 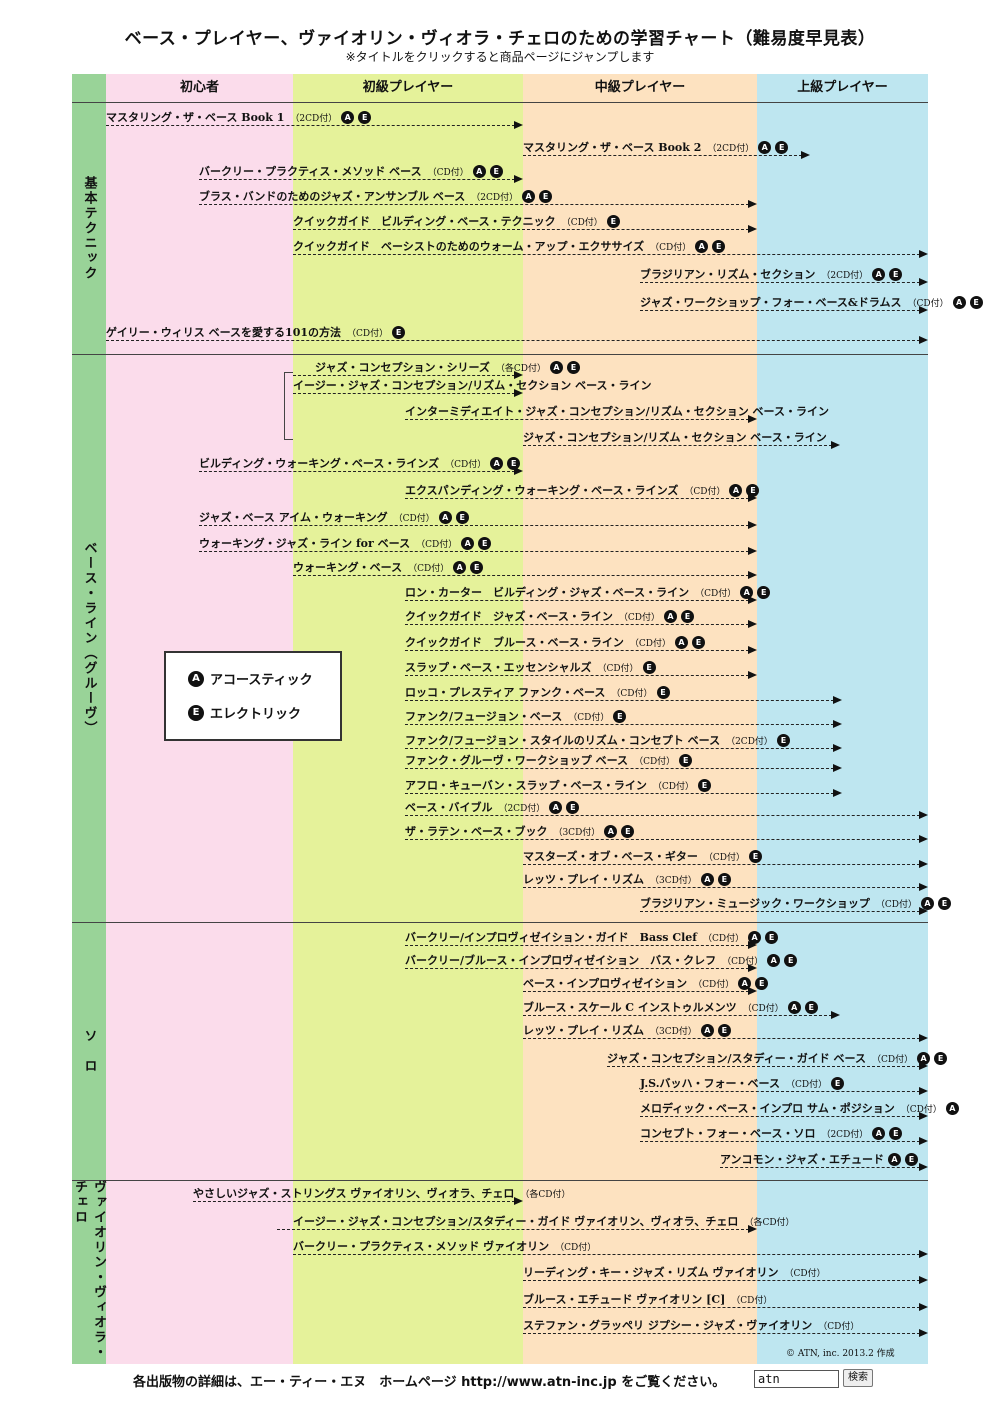 What do you see at coordinates (256, 332) in the screenshot?
I see `book-title-link: ゲイリー・ウィリス ベースを愛する101の方法 （CD付） E` at bounding box center [256, 332].